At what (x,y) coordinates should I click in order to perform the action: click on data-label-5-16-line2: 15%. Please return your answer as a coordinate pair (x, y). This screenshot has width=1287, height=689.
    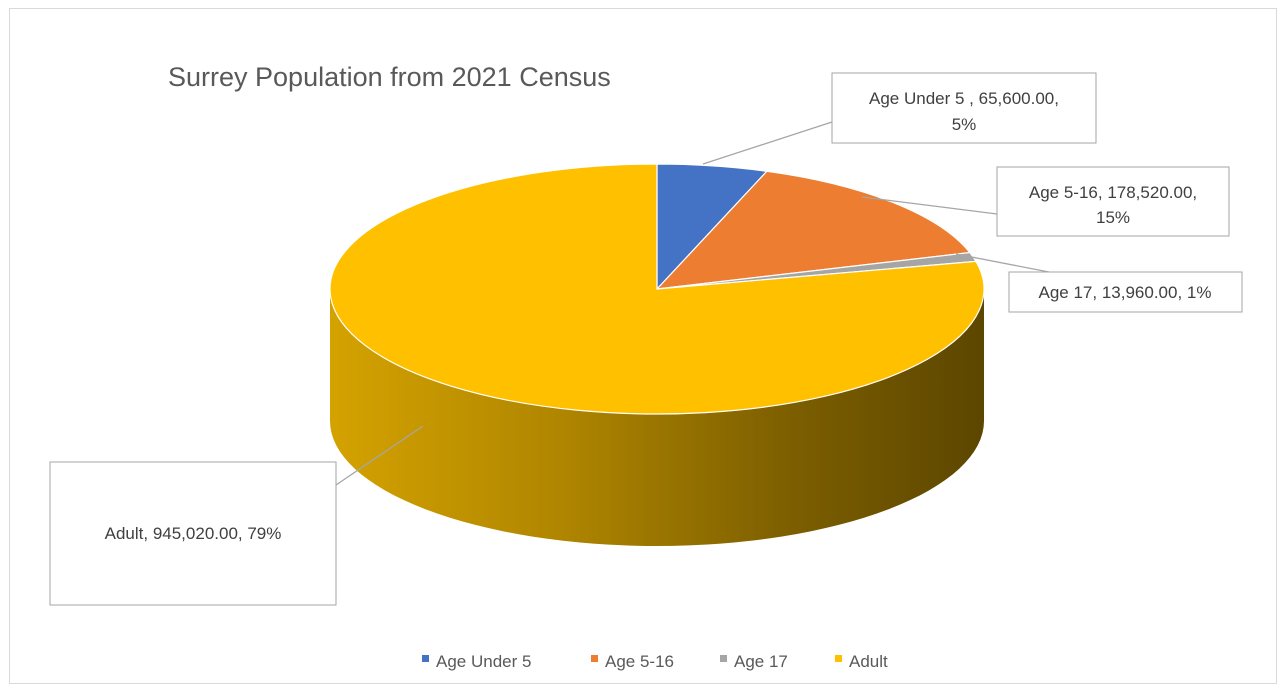
    Looking at the image, I should click on (1113, 217).